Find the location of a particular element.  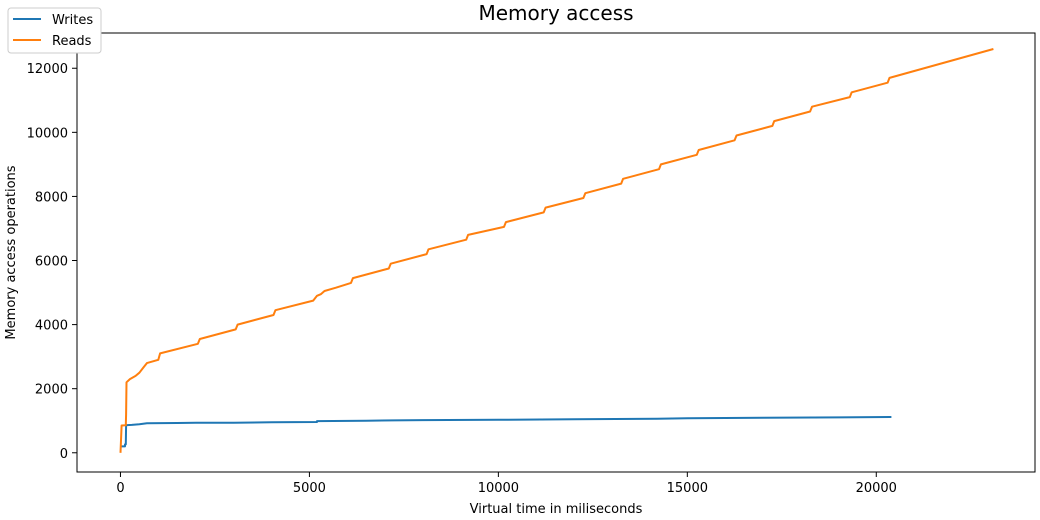

x-axis-title: Virtual time in miliseconds is located at coordinates (556, 509).